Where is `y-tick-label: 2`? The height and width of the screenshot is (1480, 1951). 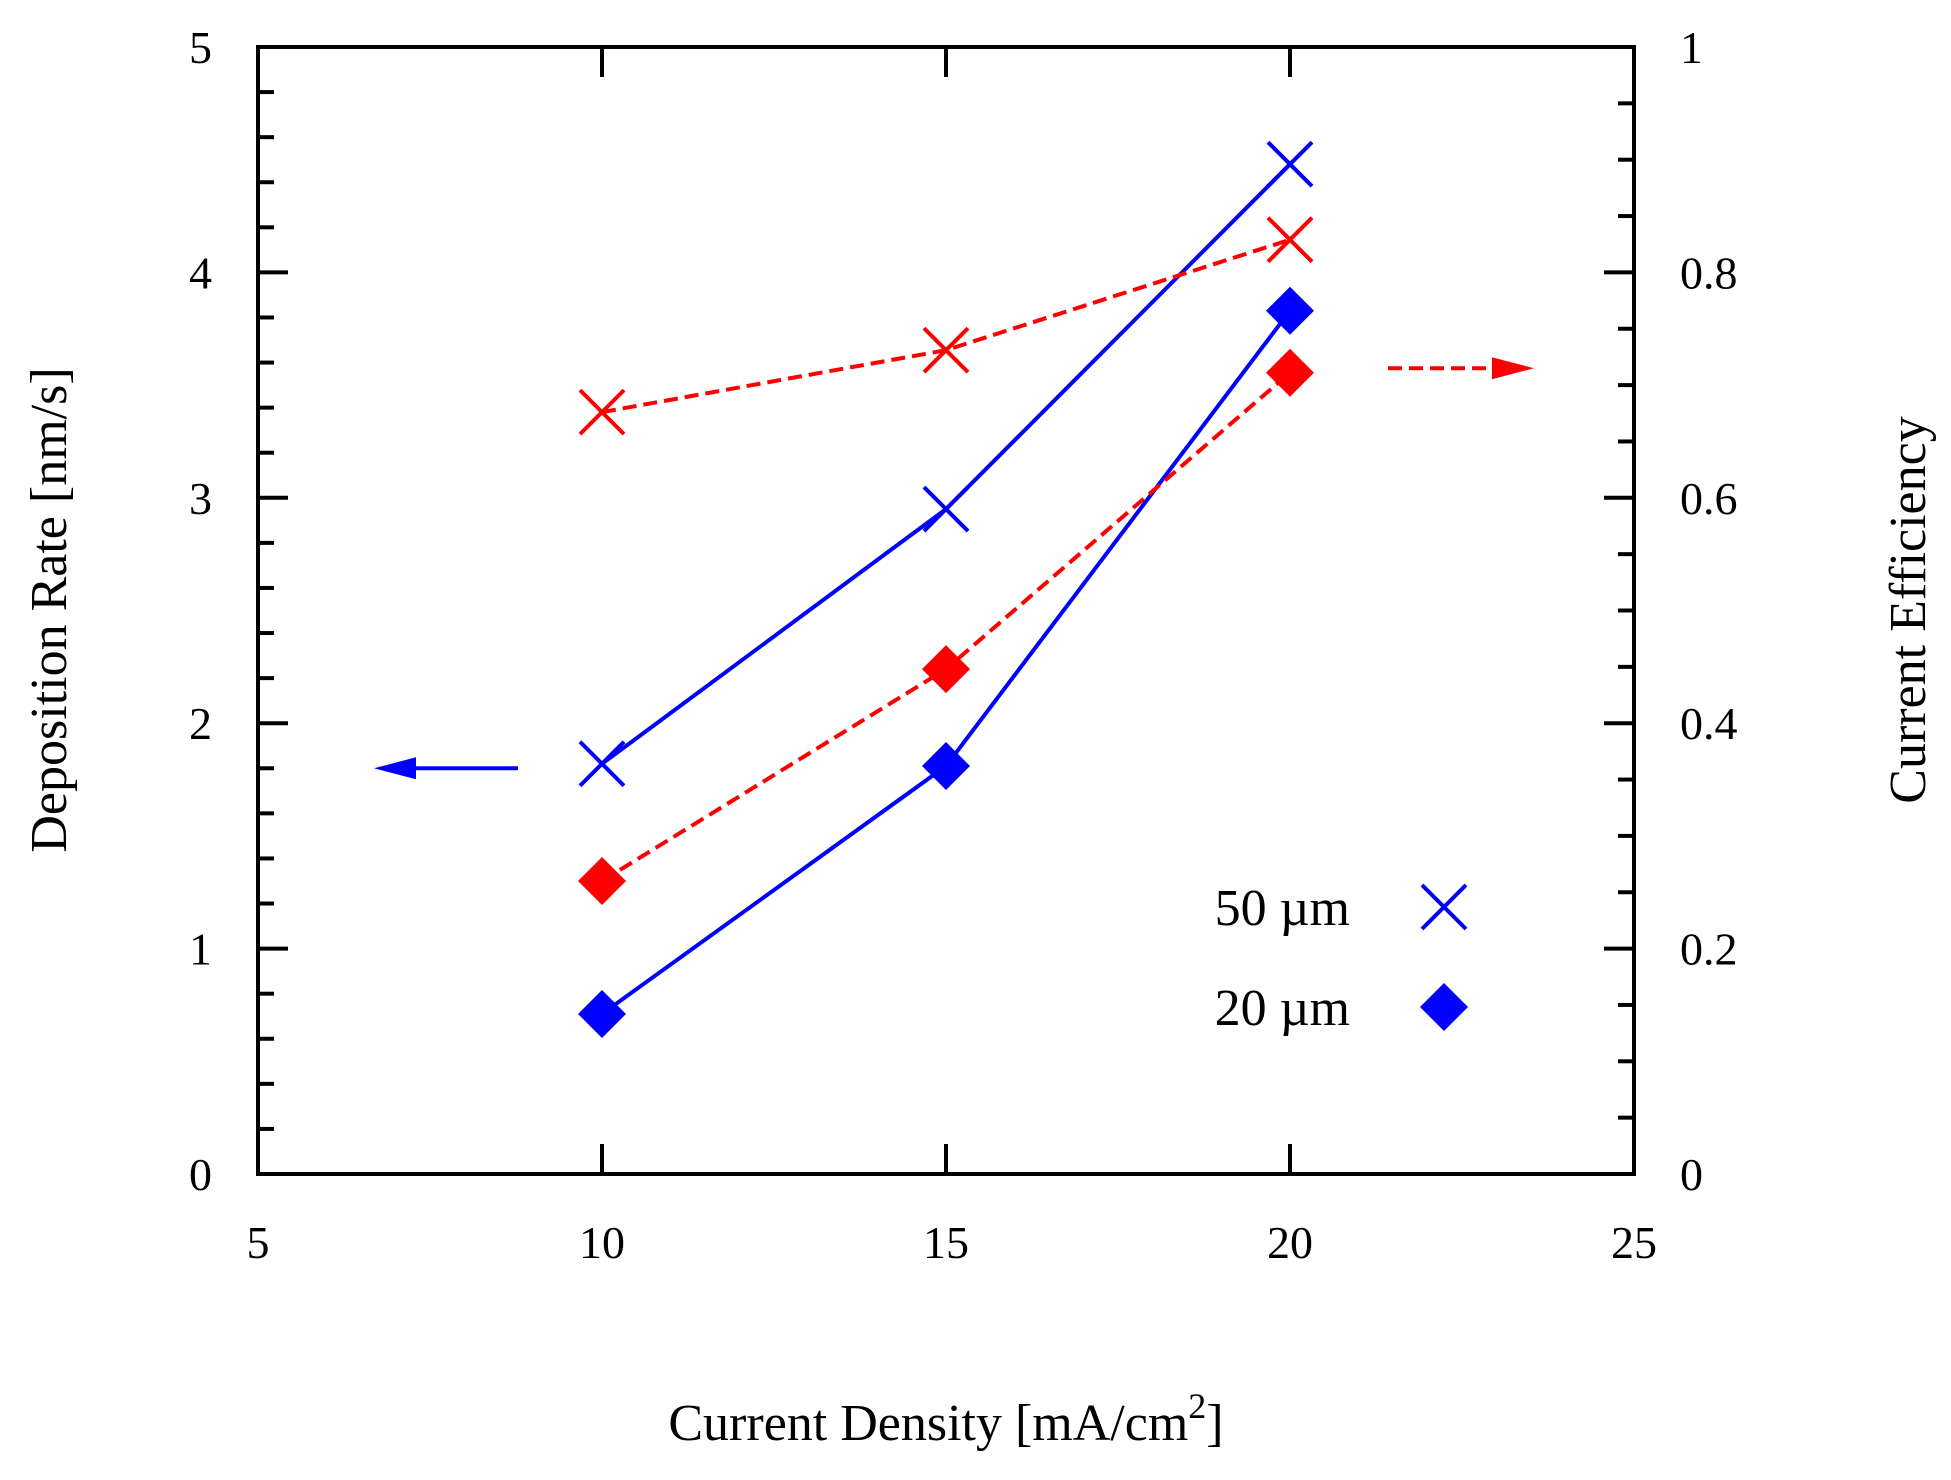
y-tick-label: 2 is located at coordinates (200, 723).